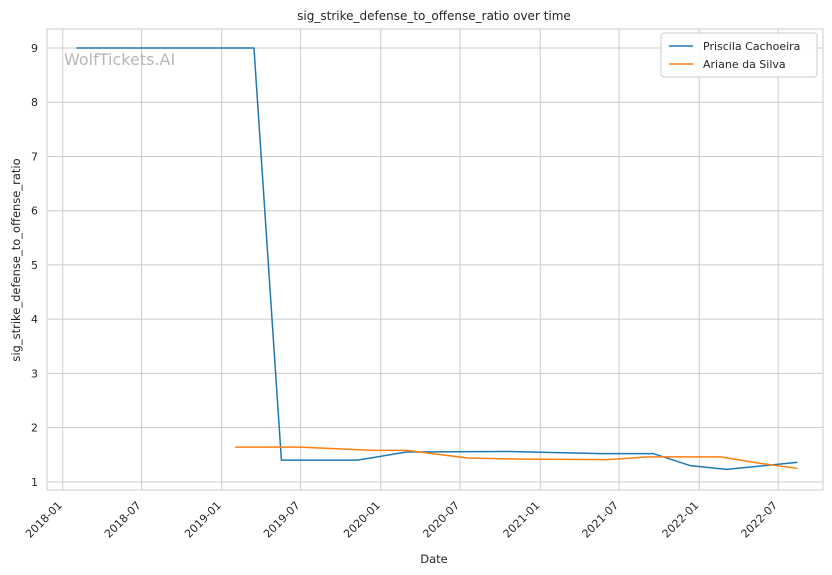 The image size is (832, 575). Describe the element at coordinates (34, 482) in the screenshot. I see `y-tick-label: 1` at that location.